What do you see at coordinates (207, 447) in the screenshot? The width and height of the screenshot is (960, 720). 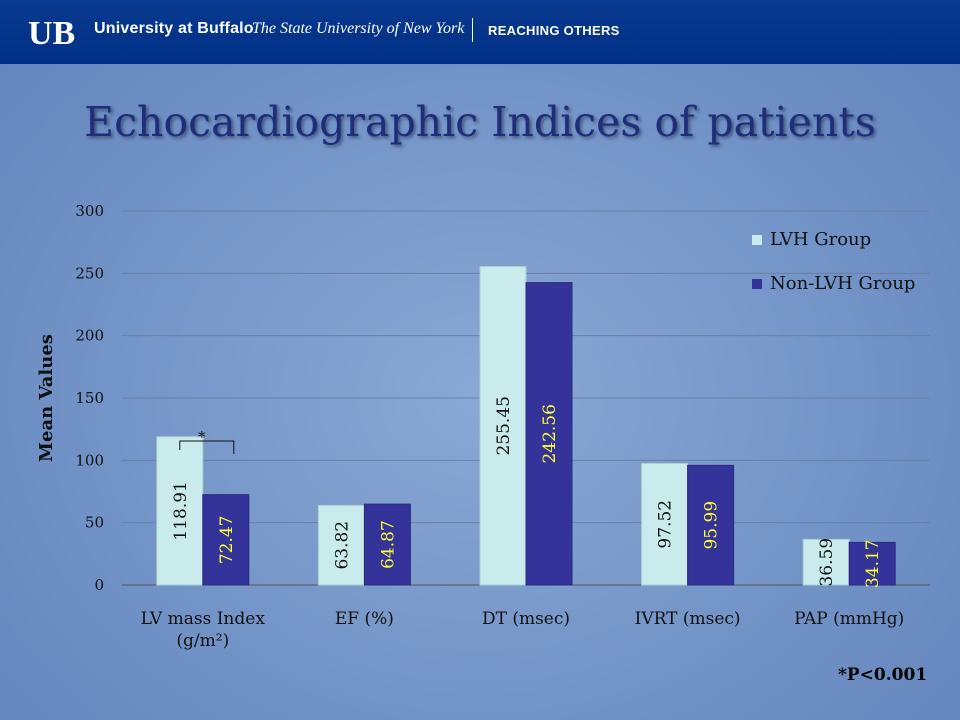 I see `significance-bracket-line` at bounding box center [207, 447].